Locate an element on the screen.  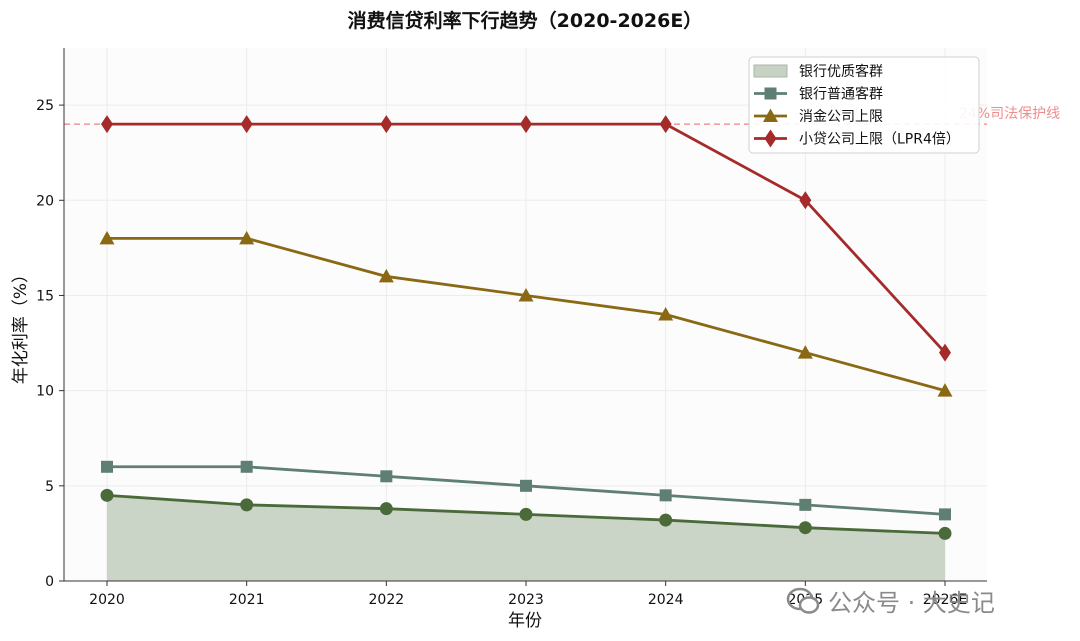
wechat-icon is located at coordinates (803, 600).